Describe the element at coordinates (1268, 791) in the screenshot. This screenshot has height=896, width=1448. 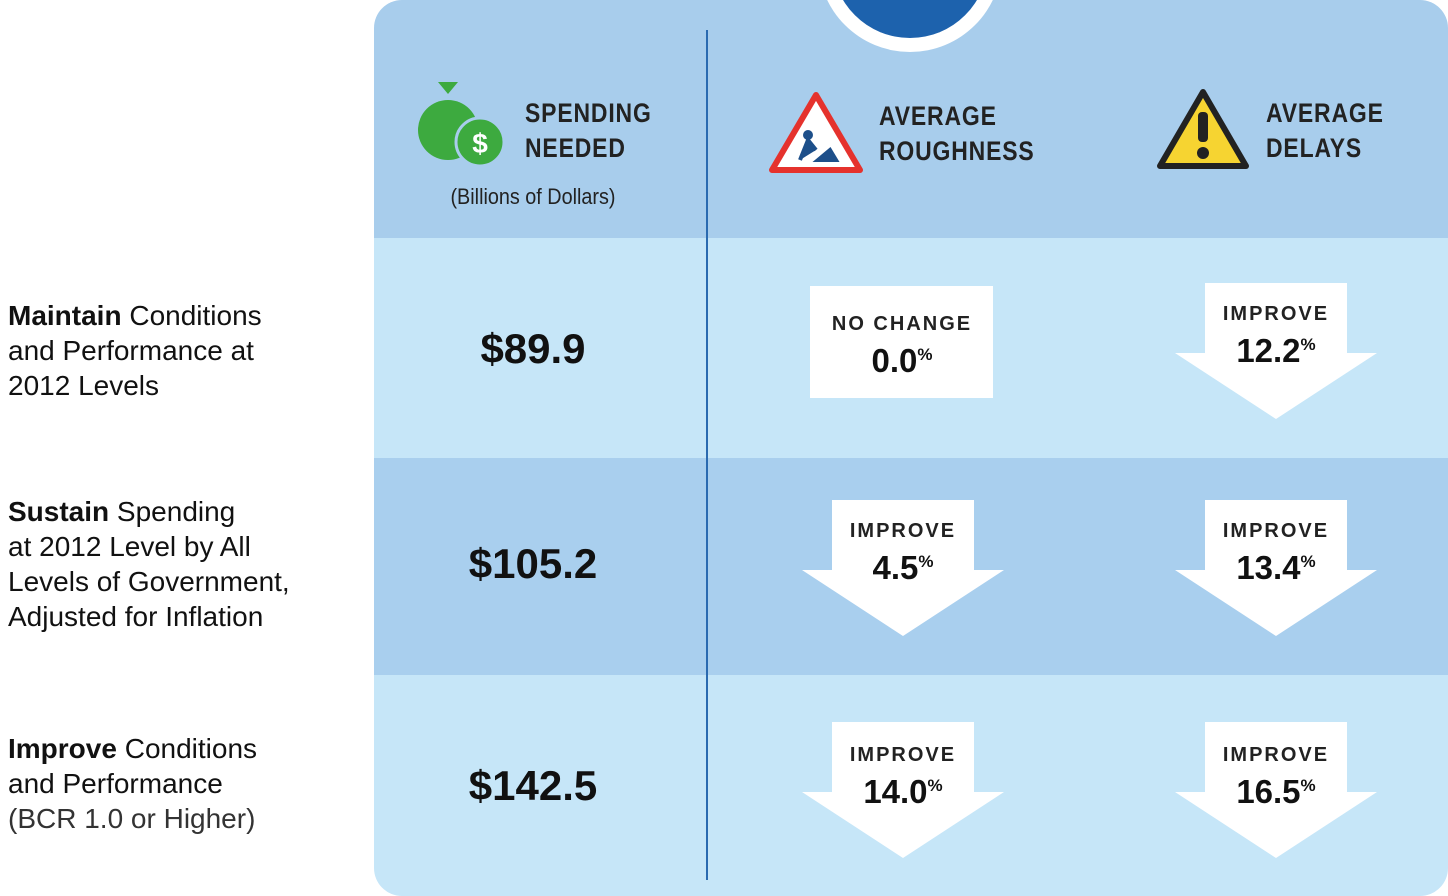
I see `text: 16.5` at that location.